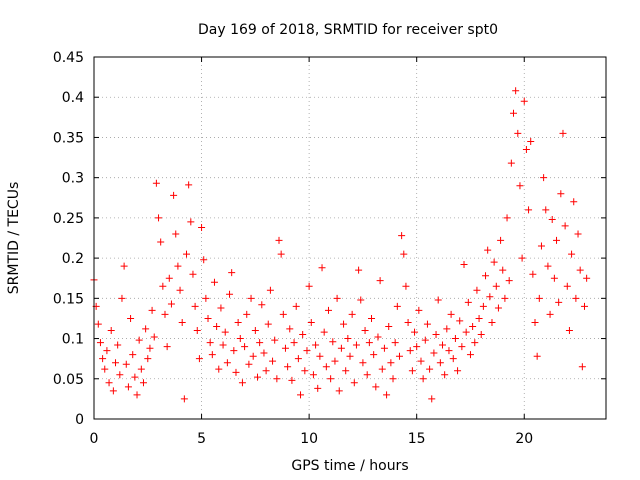 The image size is (640, 480). What do you see at coordinates (68, 219) in the screenshot?
I see `y-tick-label: 0.25` at bounding box center [68, 219].